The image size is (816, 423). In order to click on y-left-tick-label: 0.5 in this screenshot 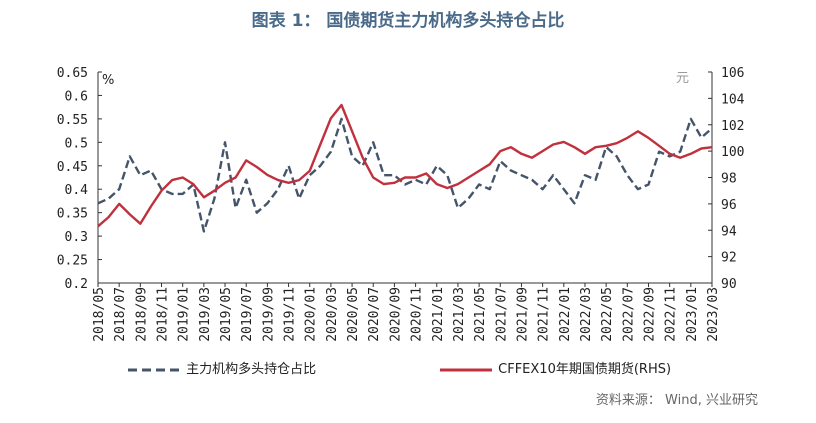, I will do `click(76, 143)`.